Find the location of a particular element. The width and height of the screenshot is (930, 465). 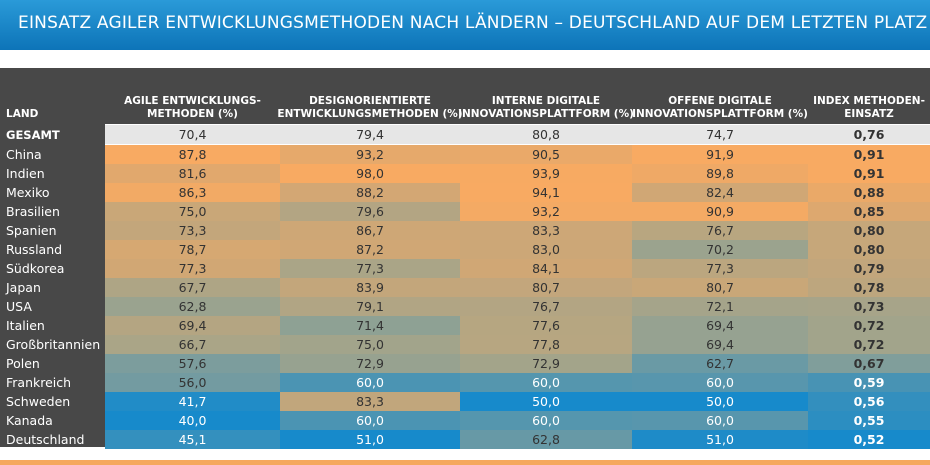

index-value: 0,78 is located at coordinates (869, 287).